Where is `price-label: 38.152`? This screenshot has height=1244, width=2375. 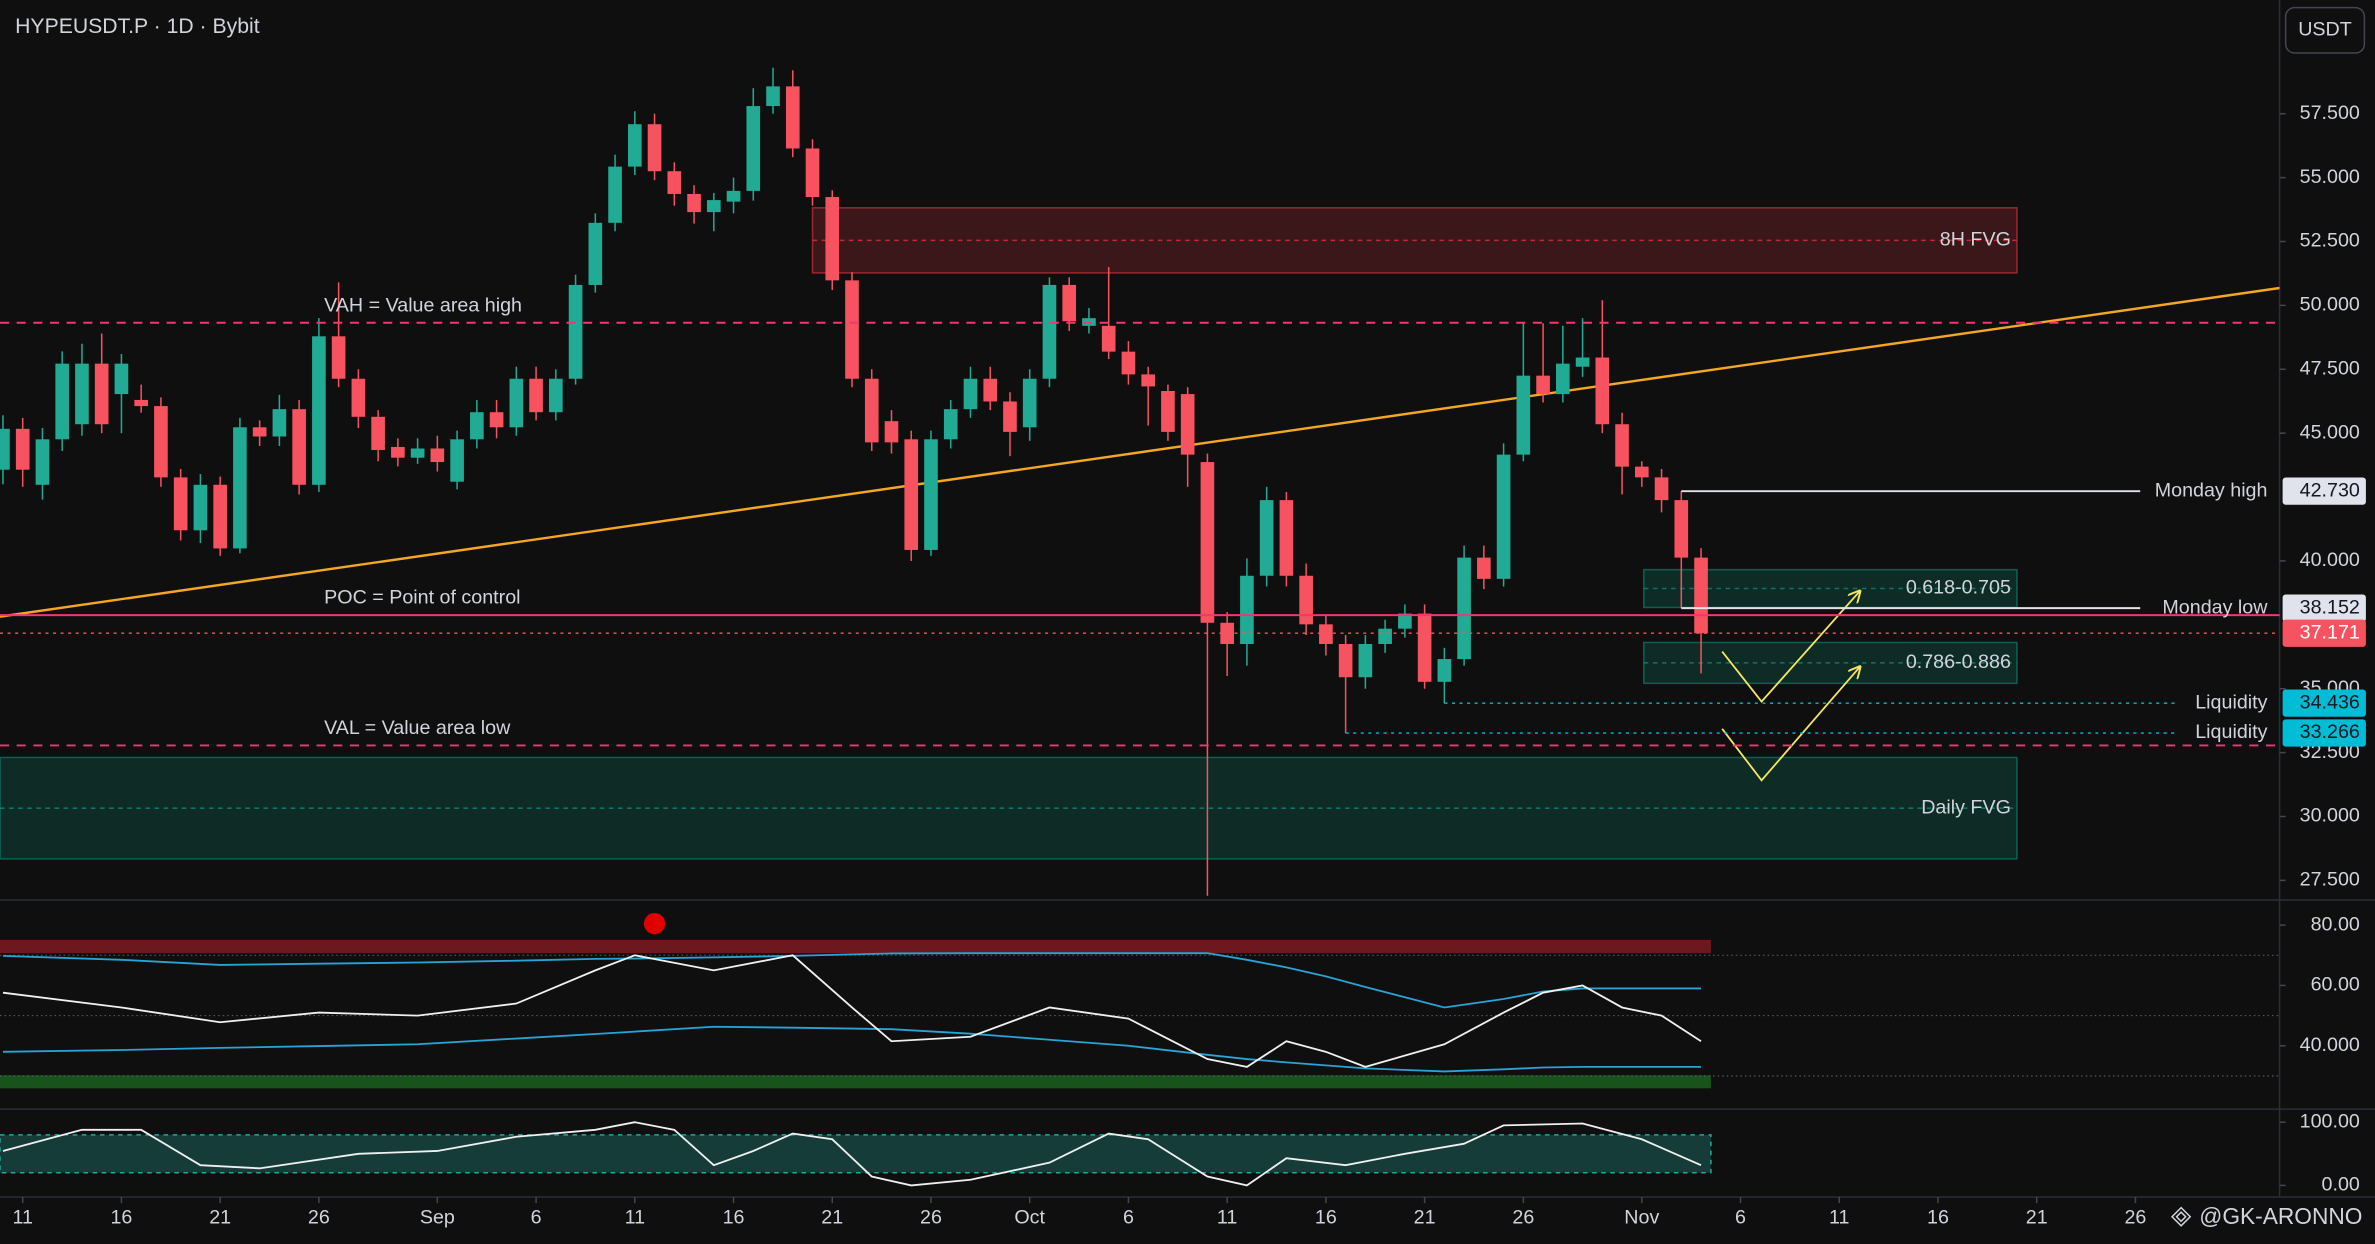 price-label: 38.152 is located at coordinates (2330, 607).